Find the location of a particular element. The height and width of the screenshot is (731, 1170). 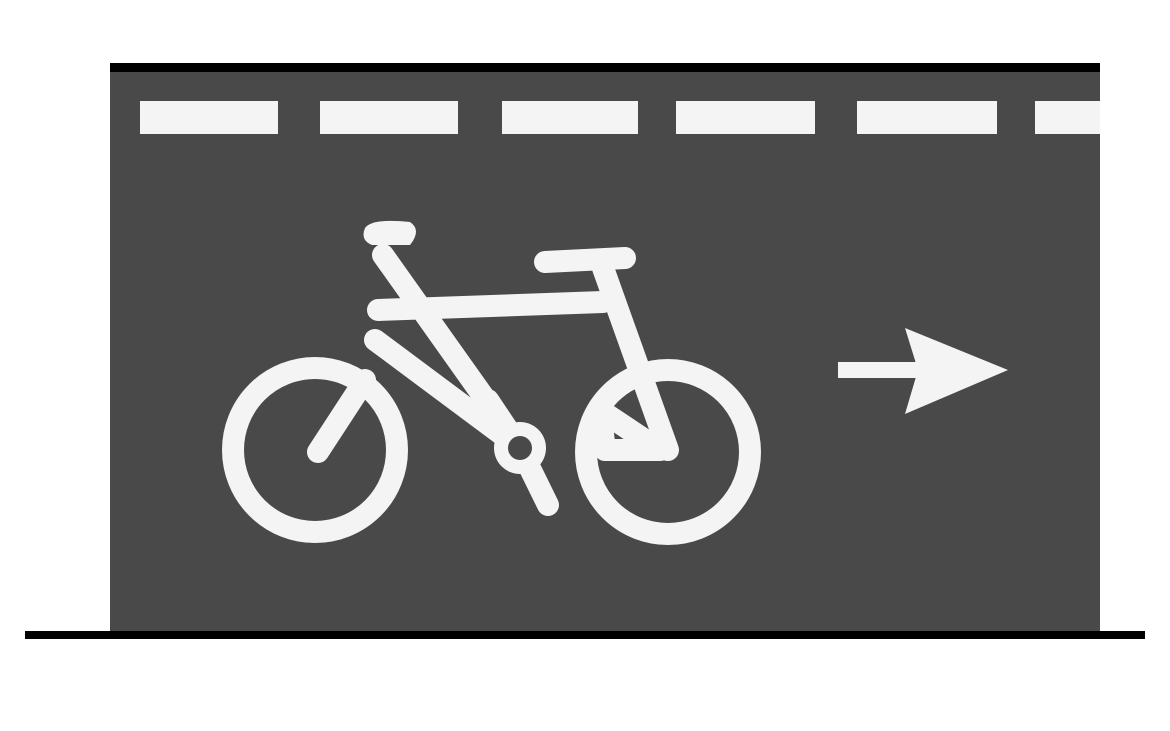

top-tube is located at coordinates (490, 306).